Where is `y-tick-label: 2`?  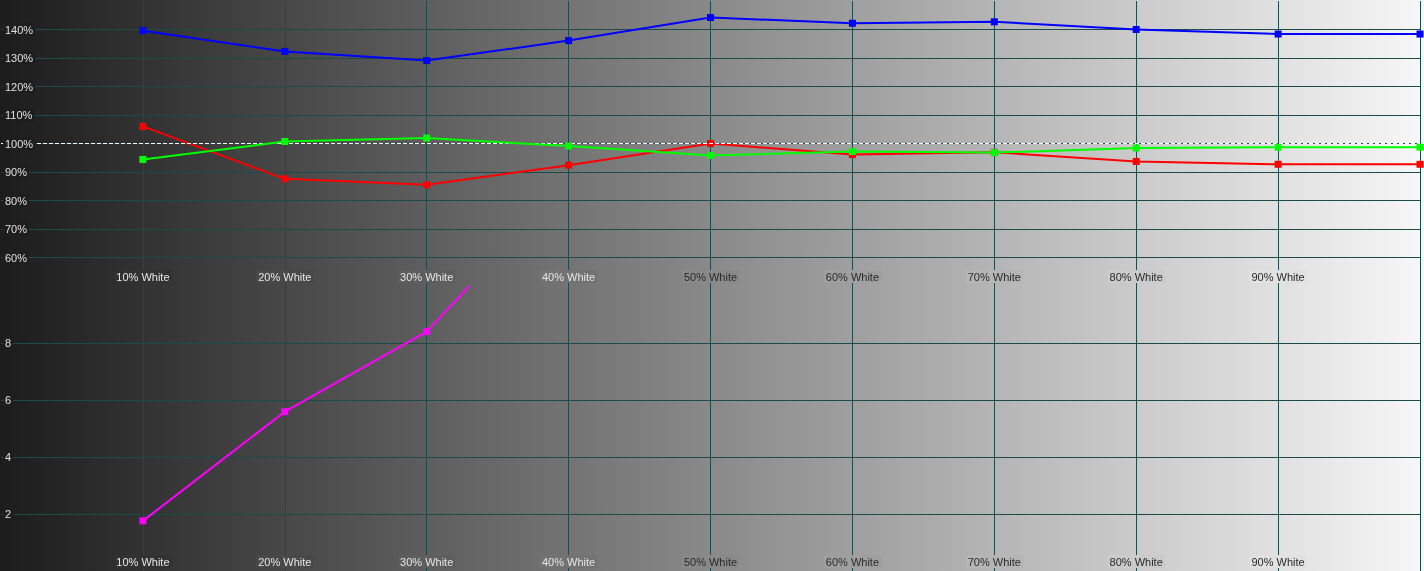 y-tick-label: 2 is located at coordinates (8, 514).